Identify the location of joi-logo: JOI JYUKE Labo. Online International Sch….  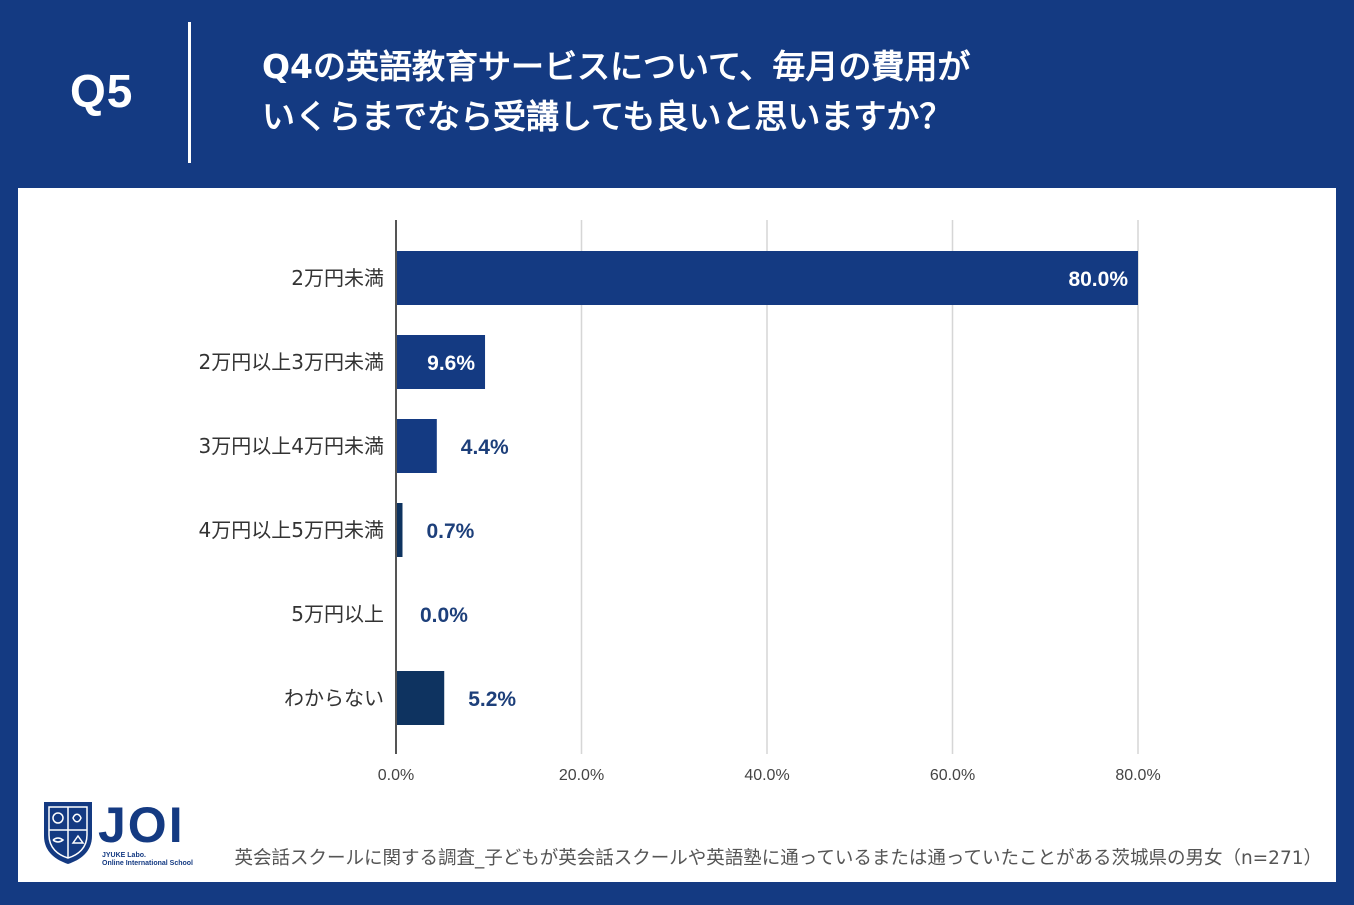
(135, 833).